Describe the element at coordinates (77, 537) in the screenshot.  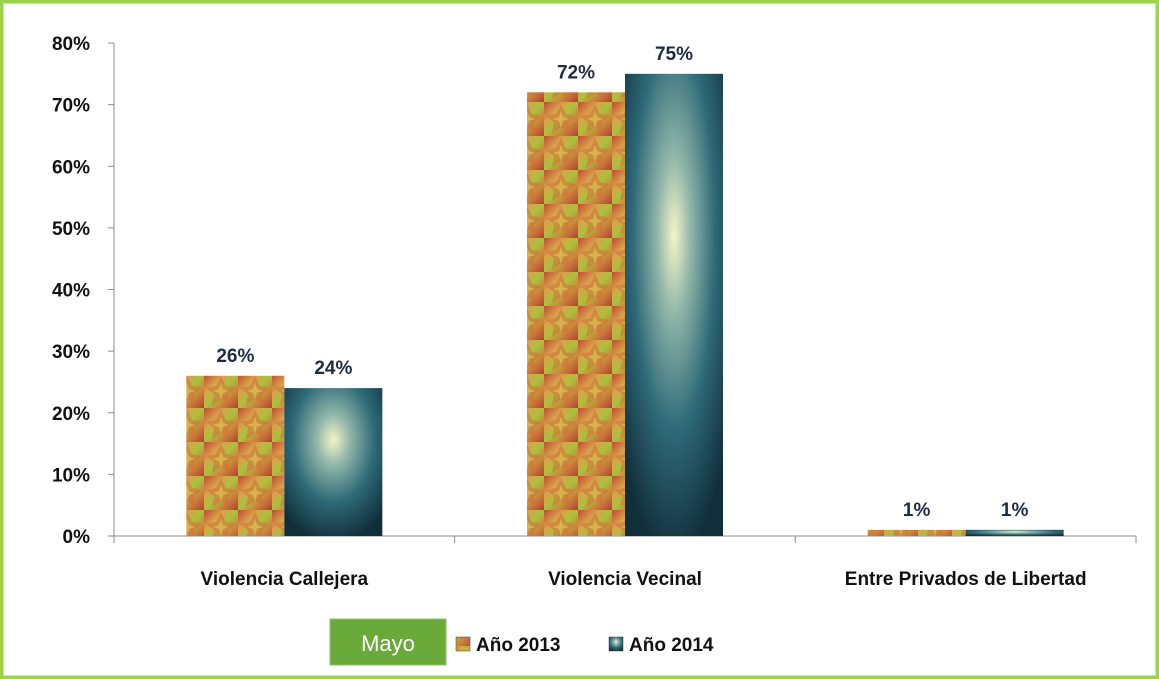
I see `y-tick-label: 0%` at that location.